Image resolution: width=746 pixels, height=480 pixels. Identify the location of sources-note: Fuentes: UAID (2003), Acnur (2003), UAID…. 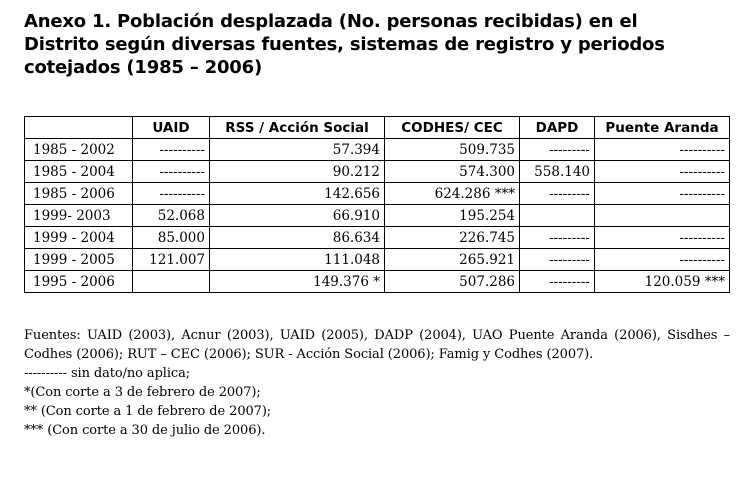
(377, 345).